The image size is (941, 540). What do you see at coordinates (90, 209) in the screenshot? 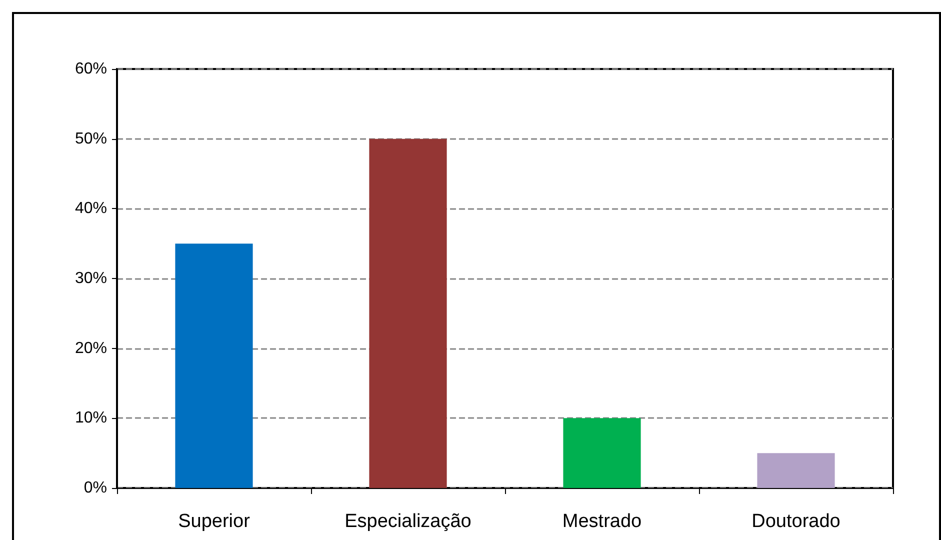
I see `y-tick-label: 40%` at bounding box center [90, 209].